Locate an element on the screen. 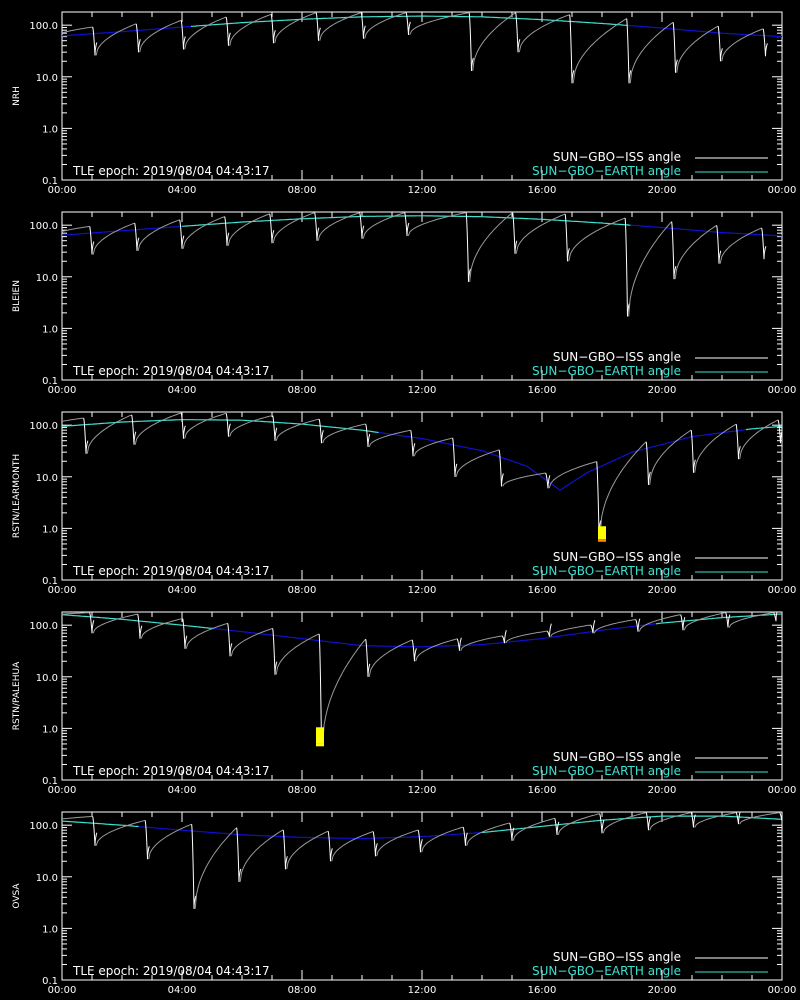 The height and width of the screenshot is (1000, 800). y-tick-label: 100.0 is located at coordinates (43, 826).